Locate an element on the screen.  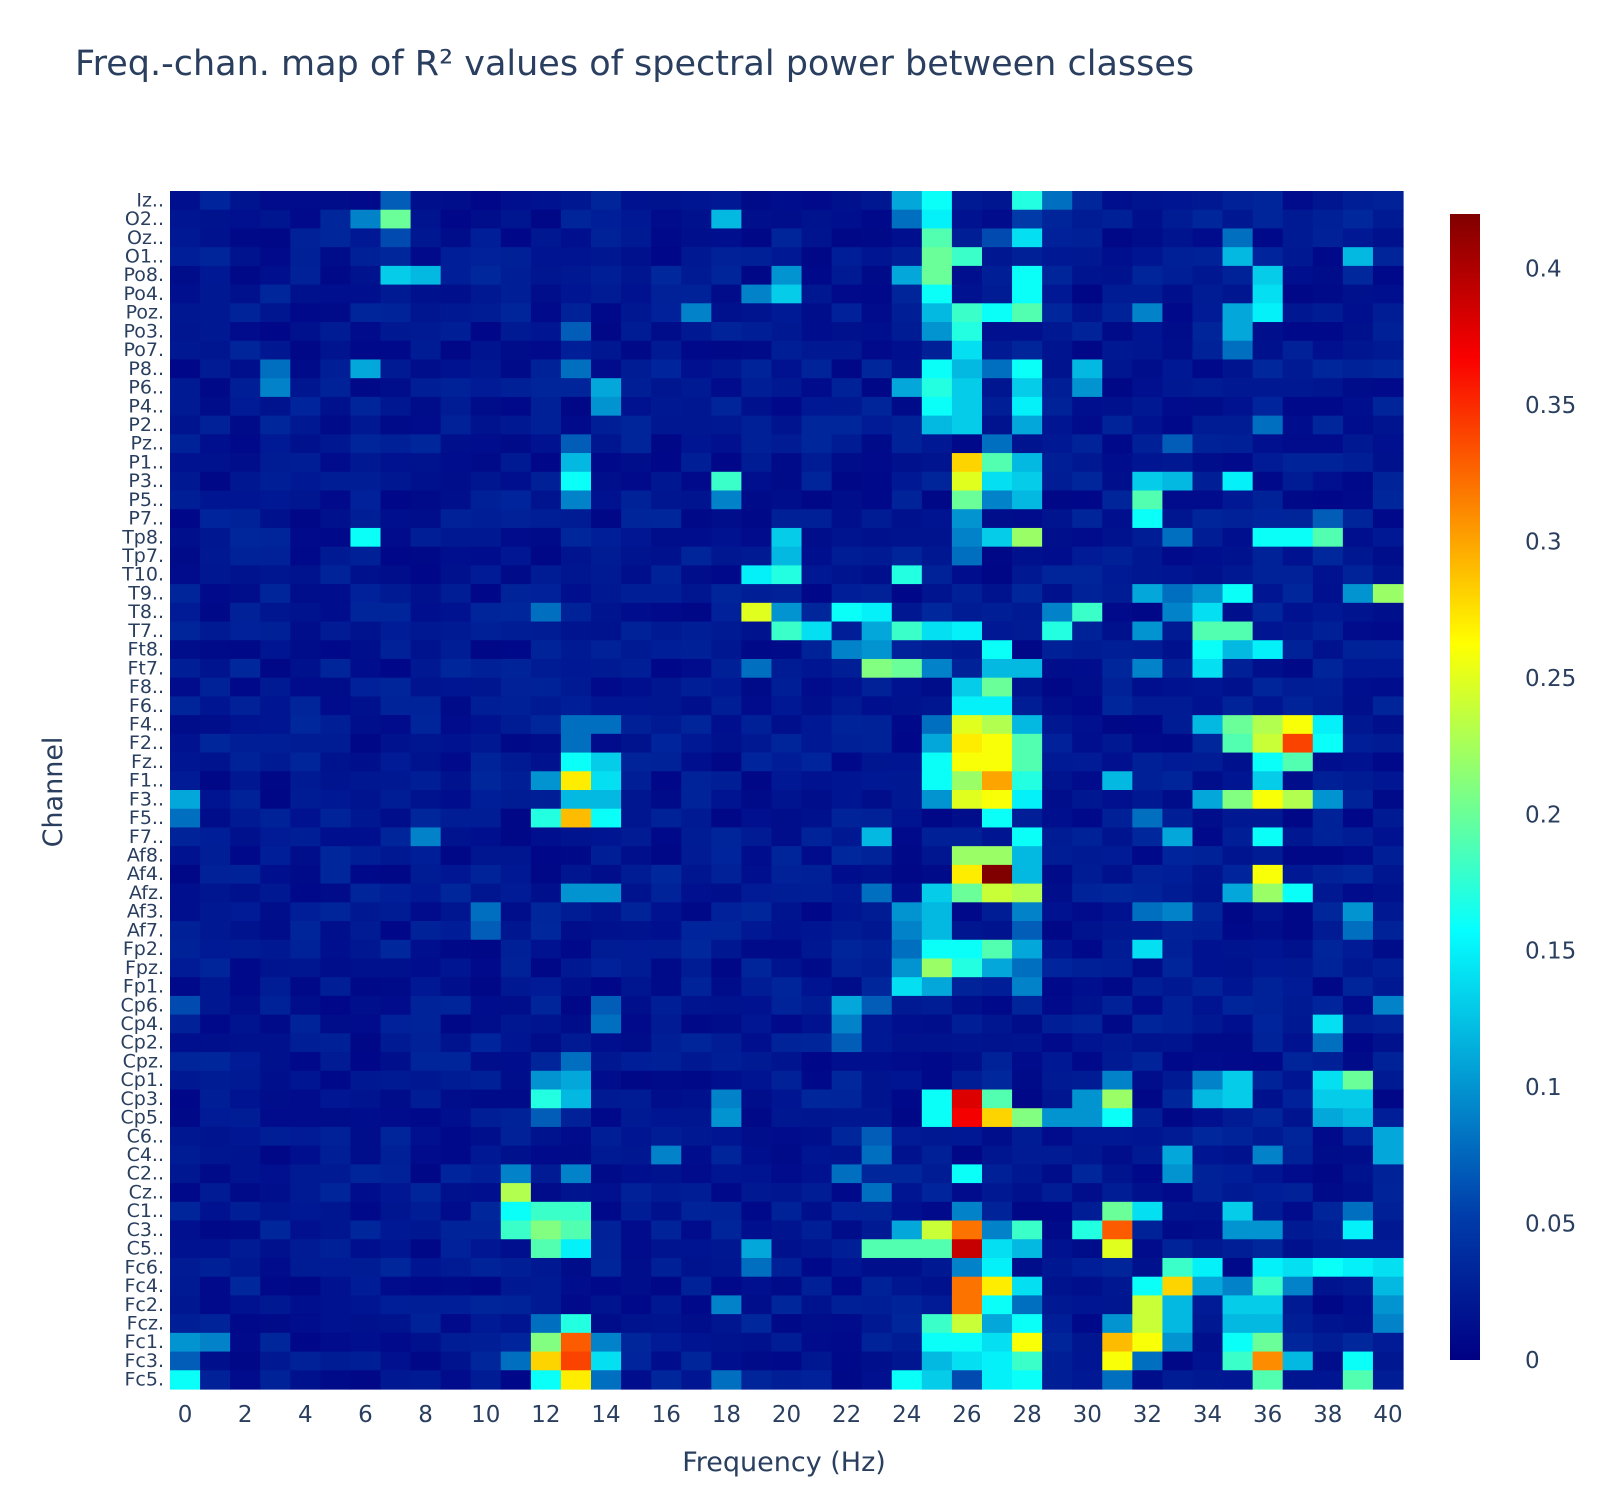
x-tick-label: 0 is located at coordinates (185, 1415).